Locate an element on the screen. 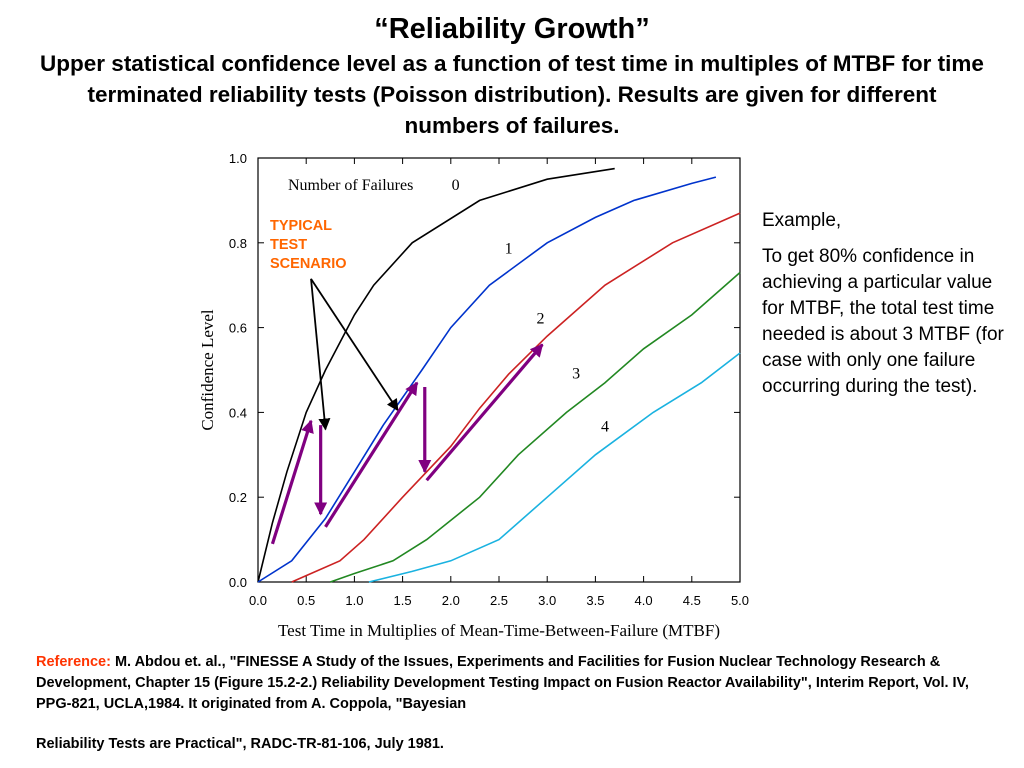  y-tick-label: 0.4 is located at coordinates (238, 412).